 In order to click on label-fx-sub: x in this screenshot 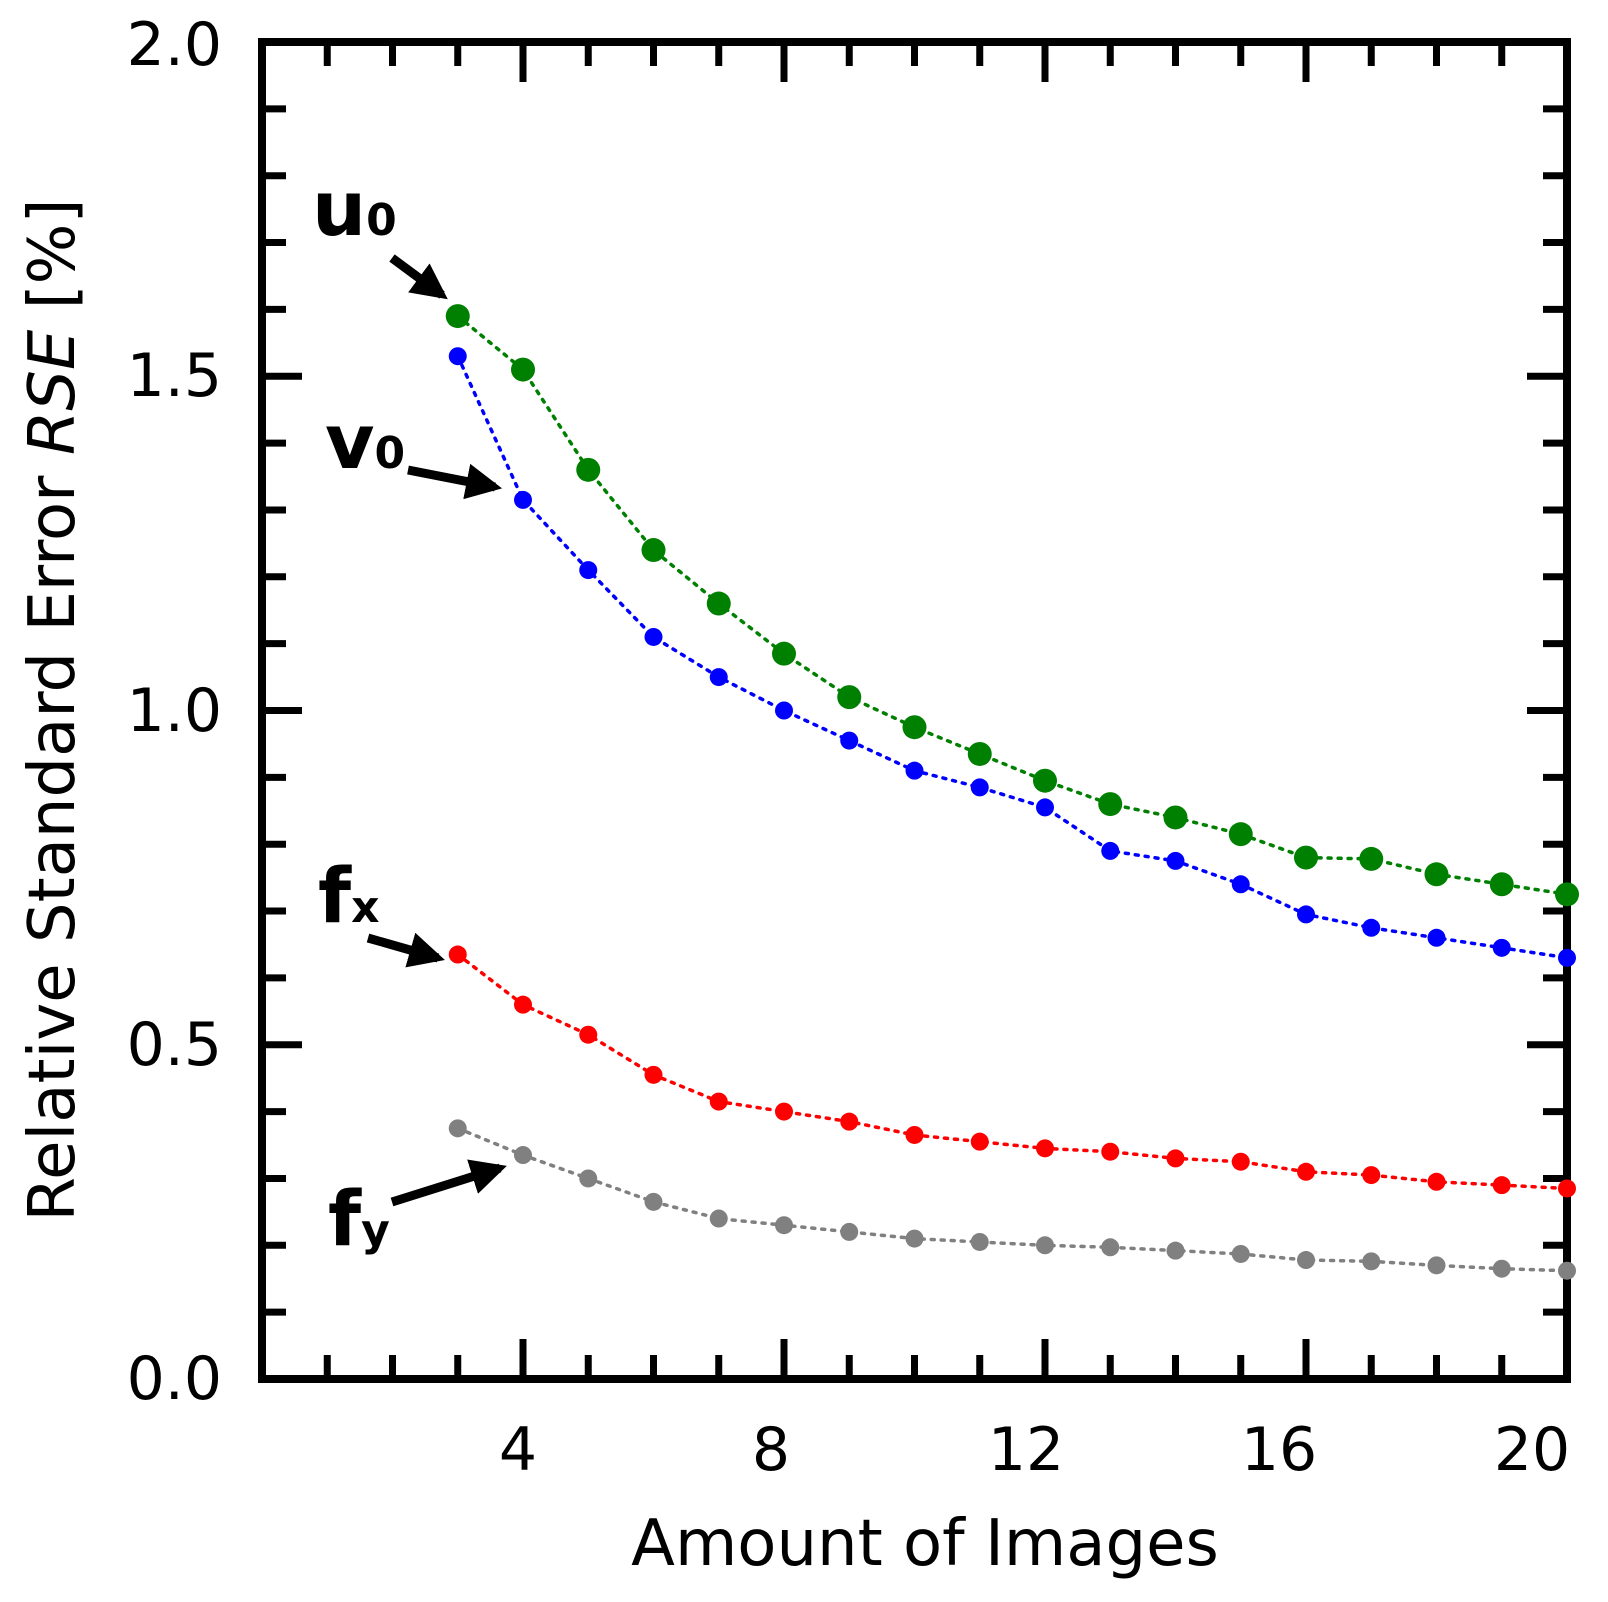, I will do `click(365, 907)`.